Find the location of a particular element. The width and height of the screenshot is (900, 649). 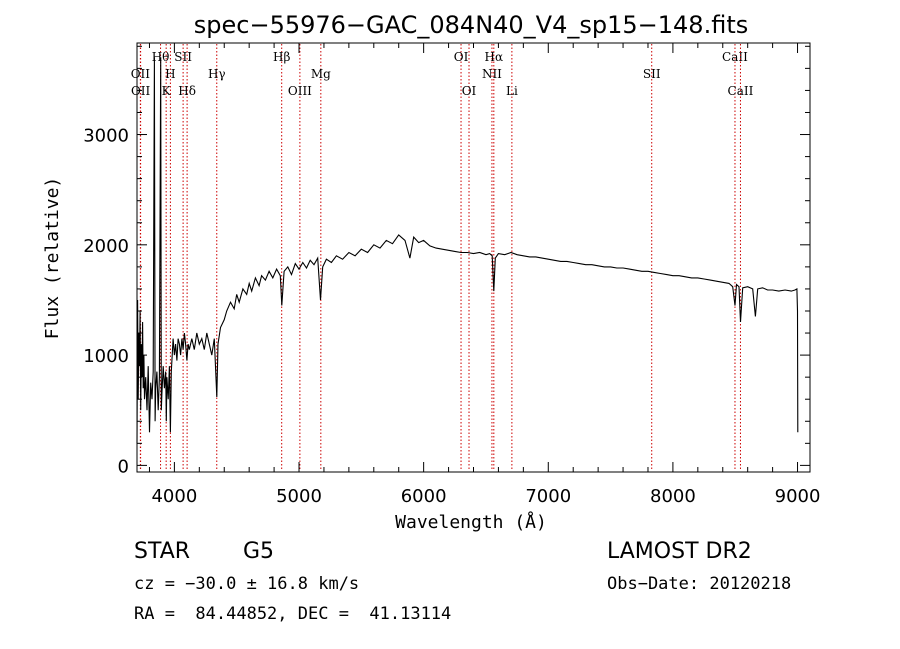

x-tick-label: 5000 is located at coordinates (299, 496).